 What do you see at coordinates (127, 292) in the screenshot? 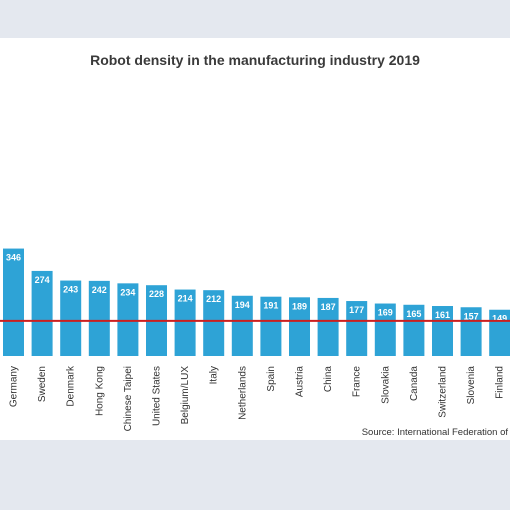
I see `bar-value-label: 234` at bounding box center [127, 292].